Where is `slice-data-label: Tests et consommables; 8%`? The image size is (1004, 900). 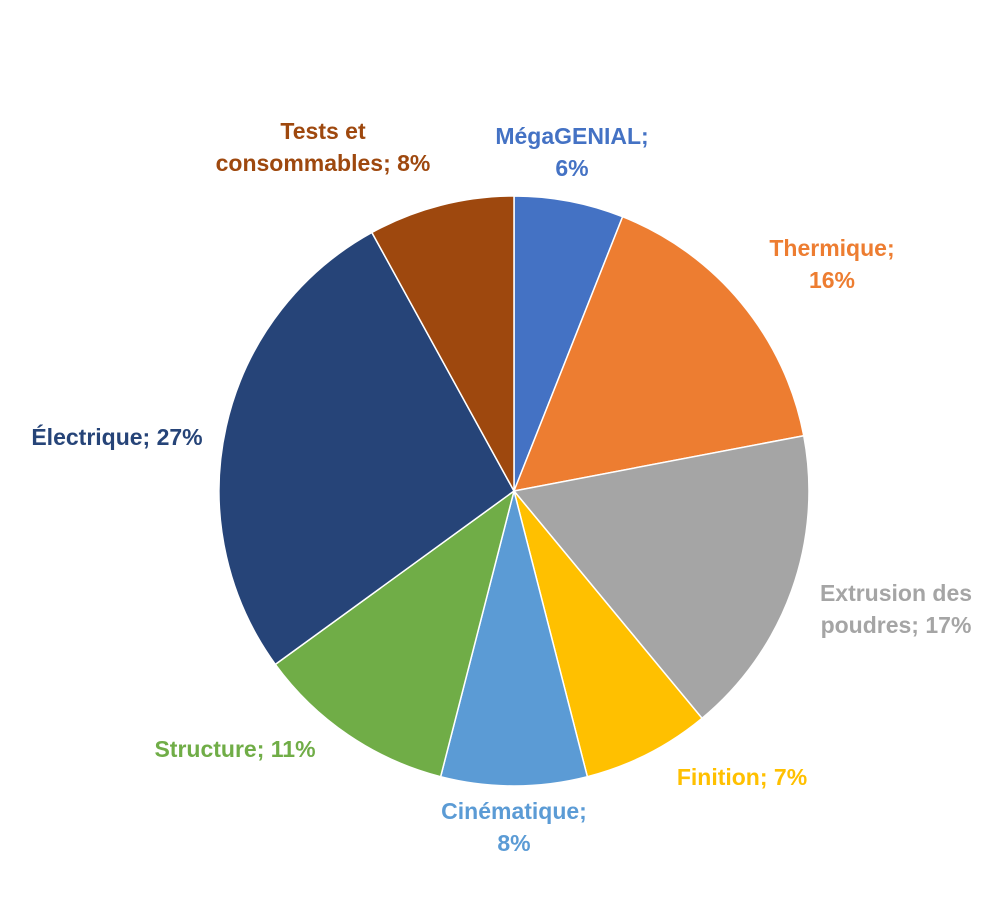 slice-data-label: Tests et consommables; 8% is located at coordinates (323, 147).